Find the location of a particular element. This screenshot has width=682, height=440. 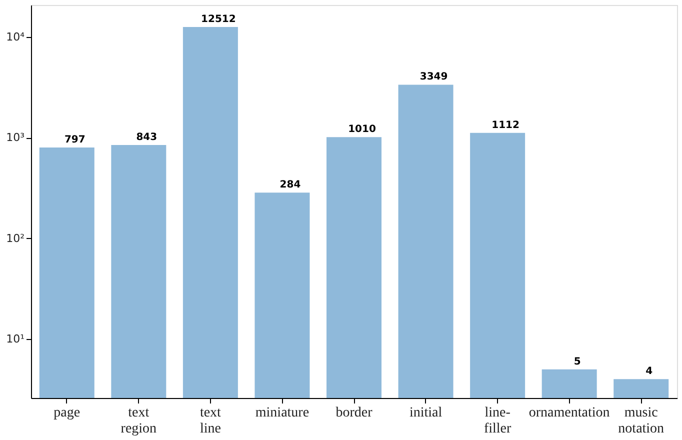

data-label: 284 is located at coordinates (290, 185).